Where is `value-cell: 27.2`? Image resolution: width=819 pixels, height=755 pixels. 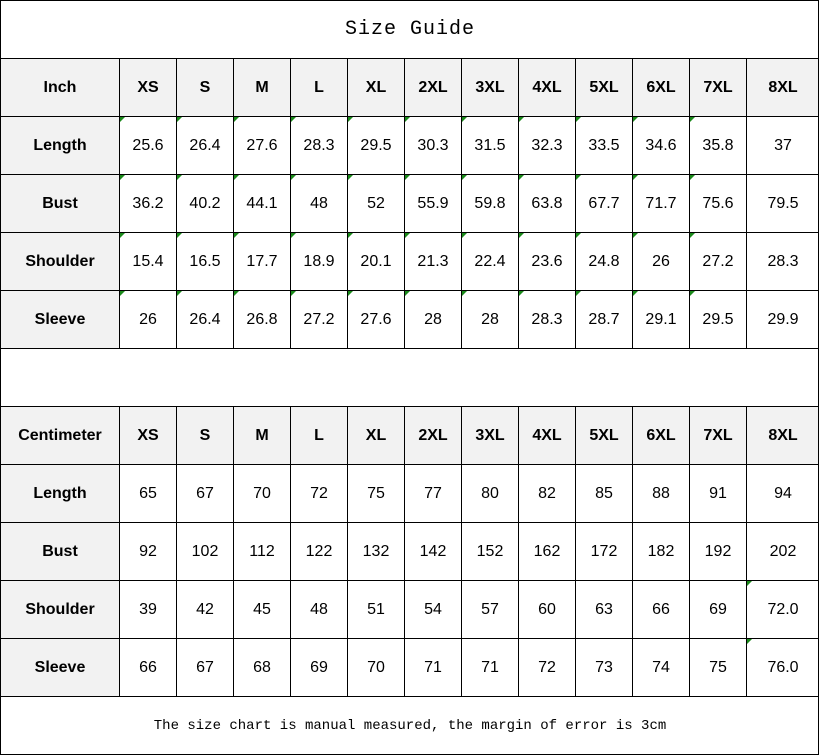
value-cell: 27.2 is located at coordinates (319, 319).